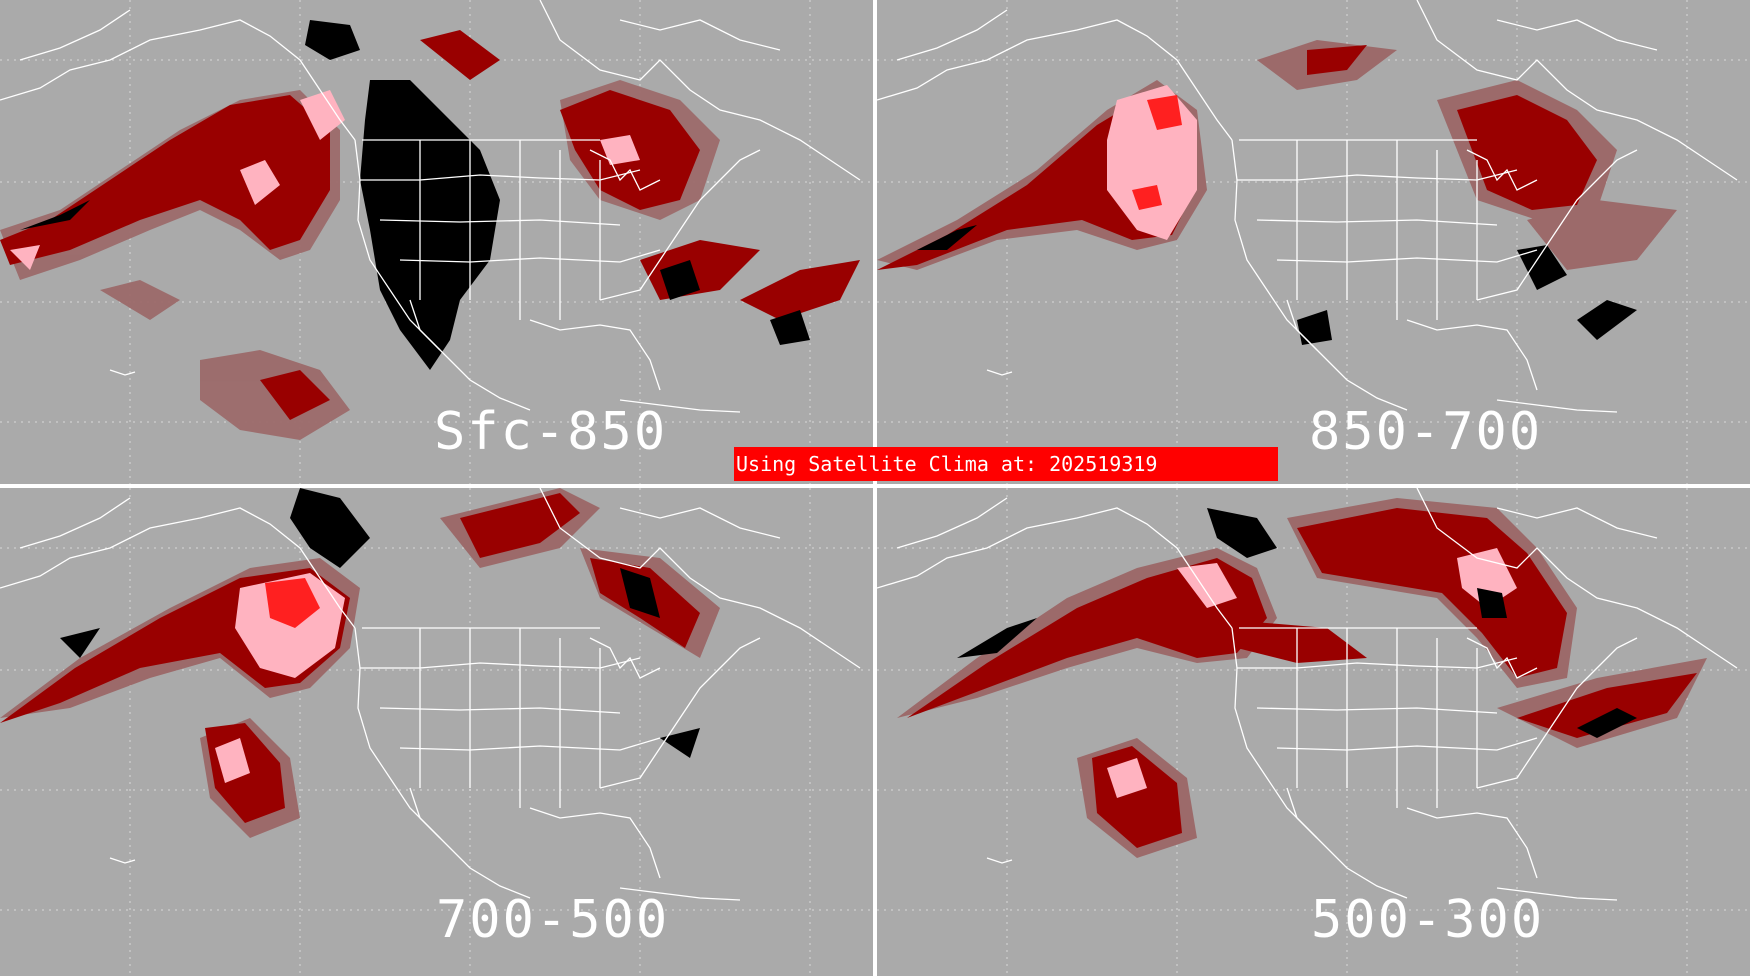 Image resolution: width=1750 pixels, height=976 pixels. What do you see at coordinates (1428, 920) in the screenshot?
I see `panel-label: 500-300` at bounding box center [1428, 920].